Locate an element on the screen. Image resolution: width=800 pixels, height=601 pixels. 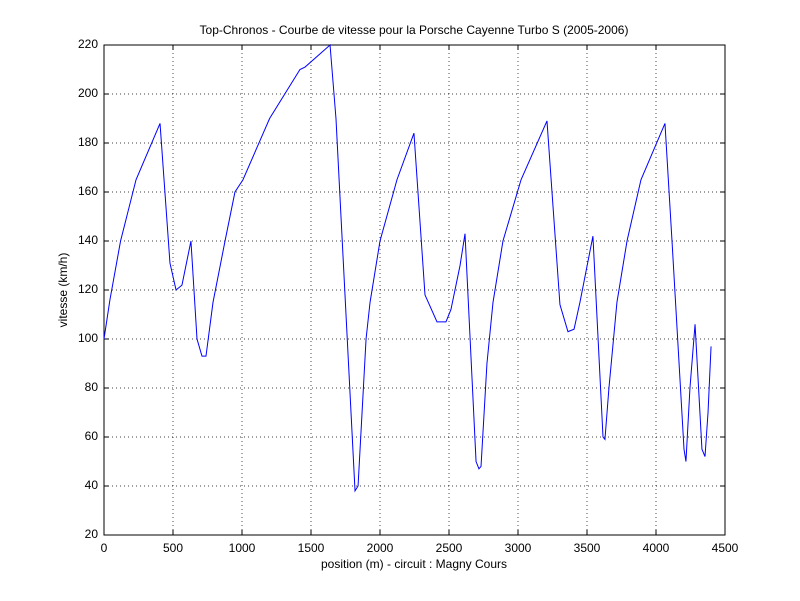
x-tick-label: 3000 is located at coordinates (518, 548).